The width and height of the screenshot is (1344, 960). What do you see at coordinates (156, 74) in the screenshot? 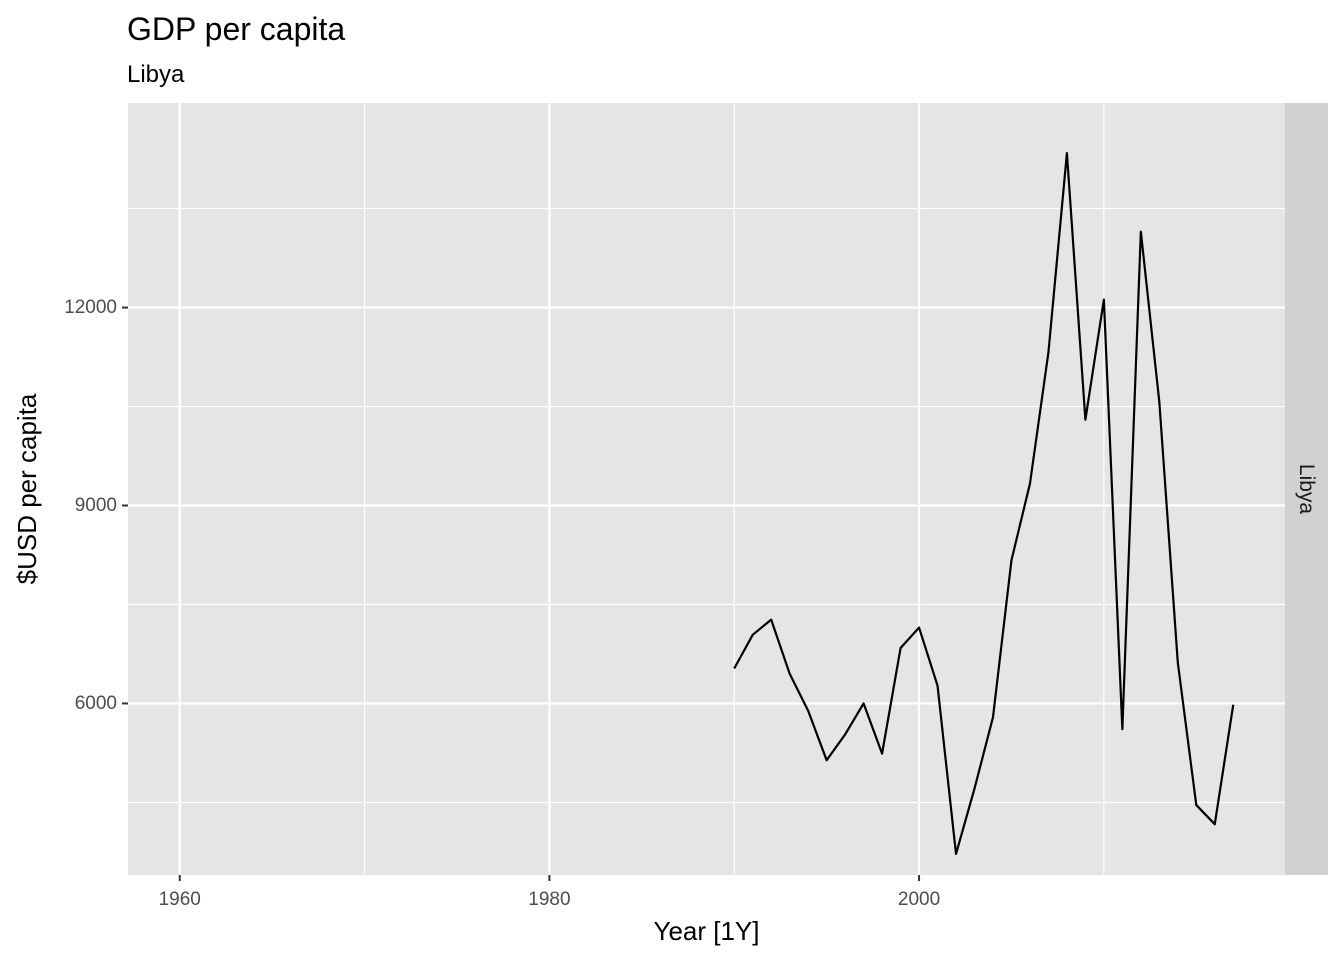
I see `chart-subtitle: Libya` at bounding box center [156, 74].